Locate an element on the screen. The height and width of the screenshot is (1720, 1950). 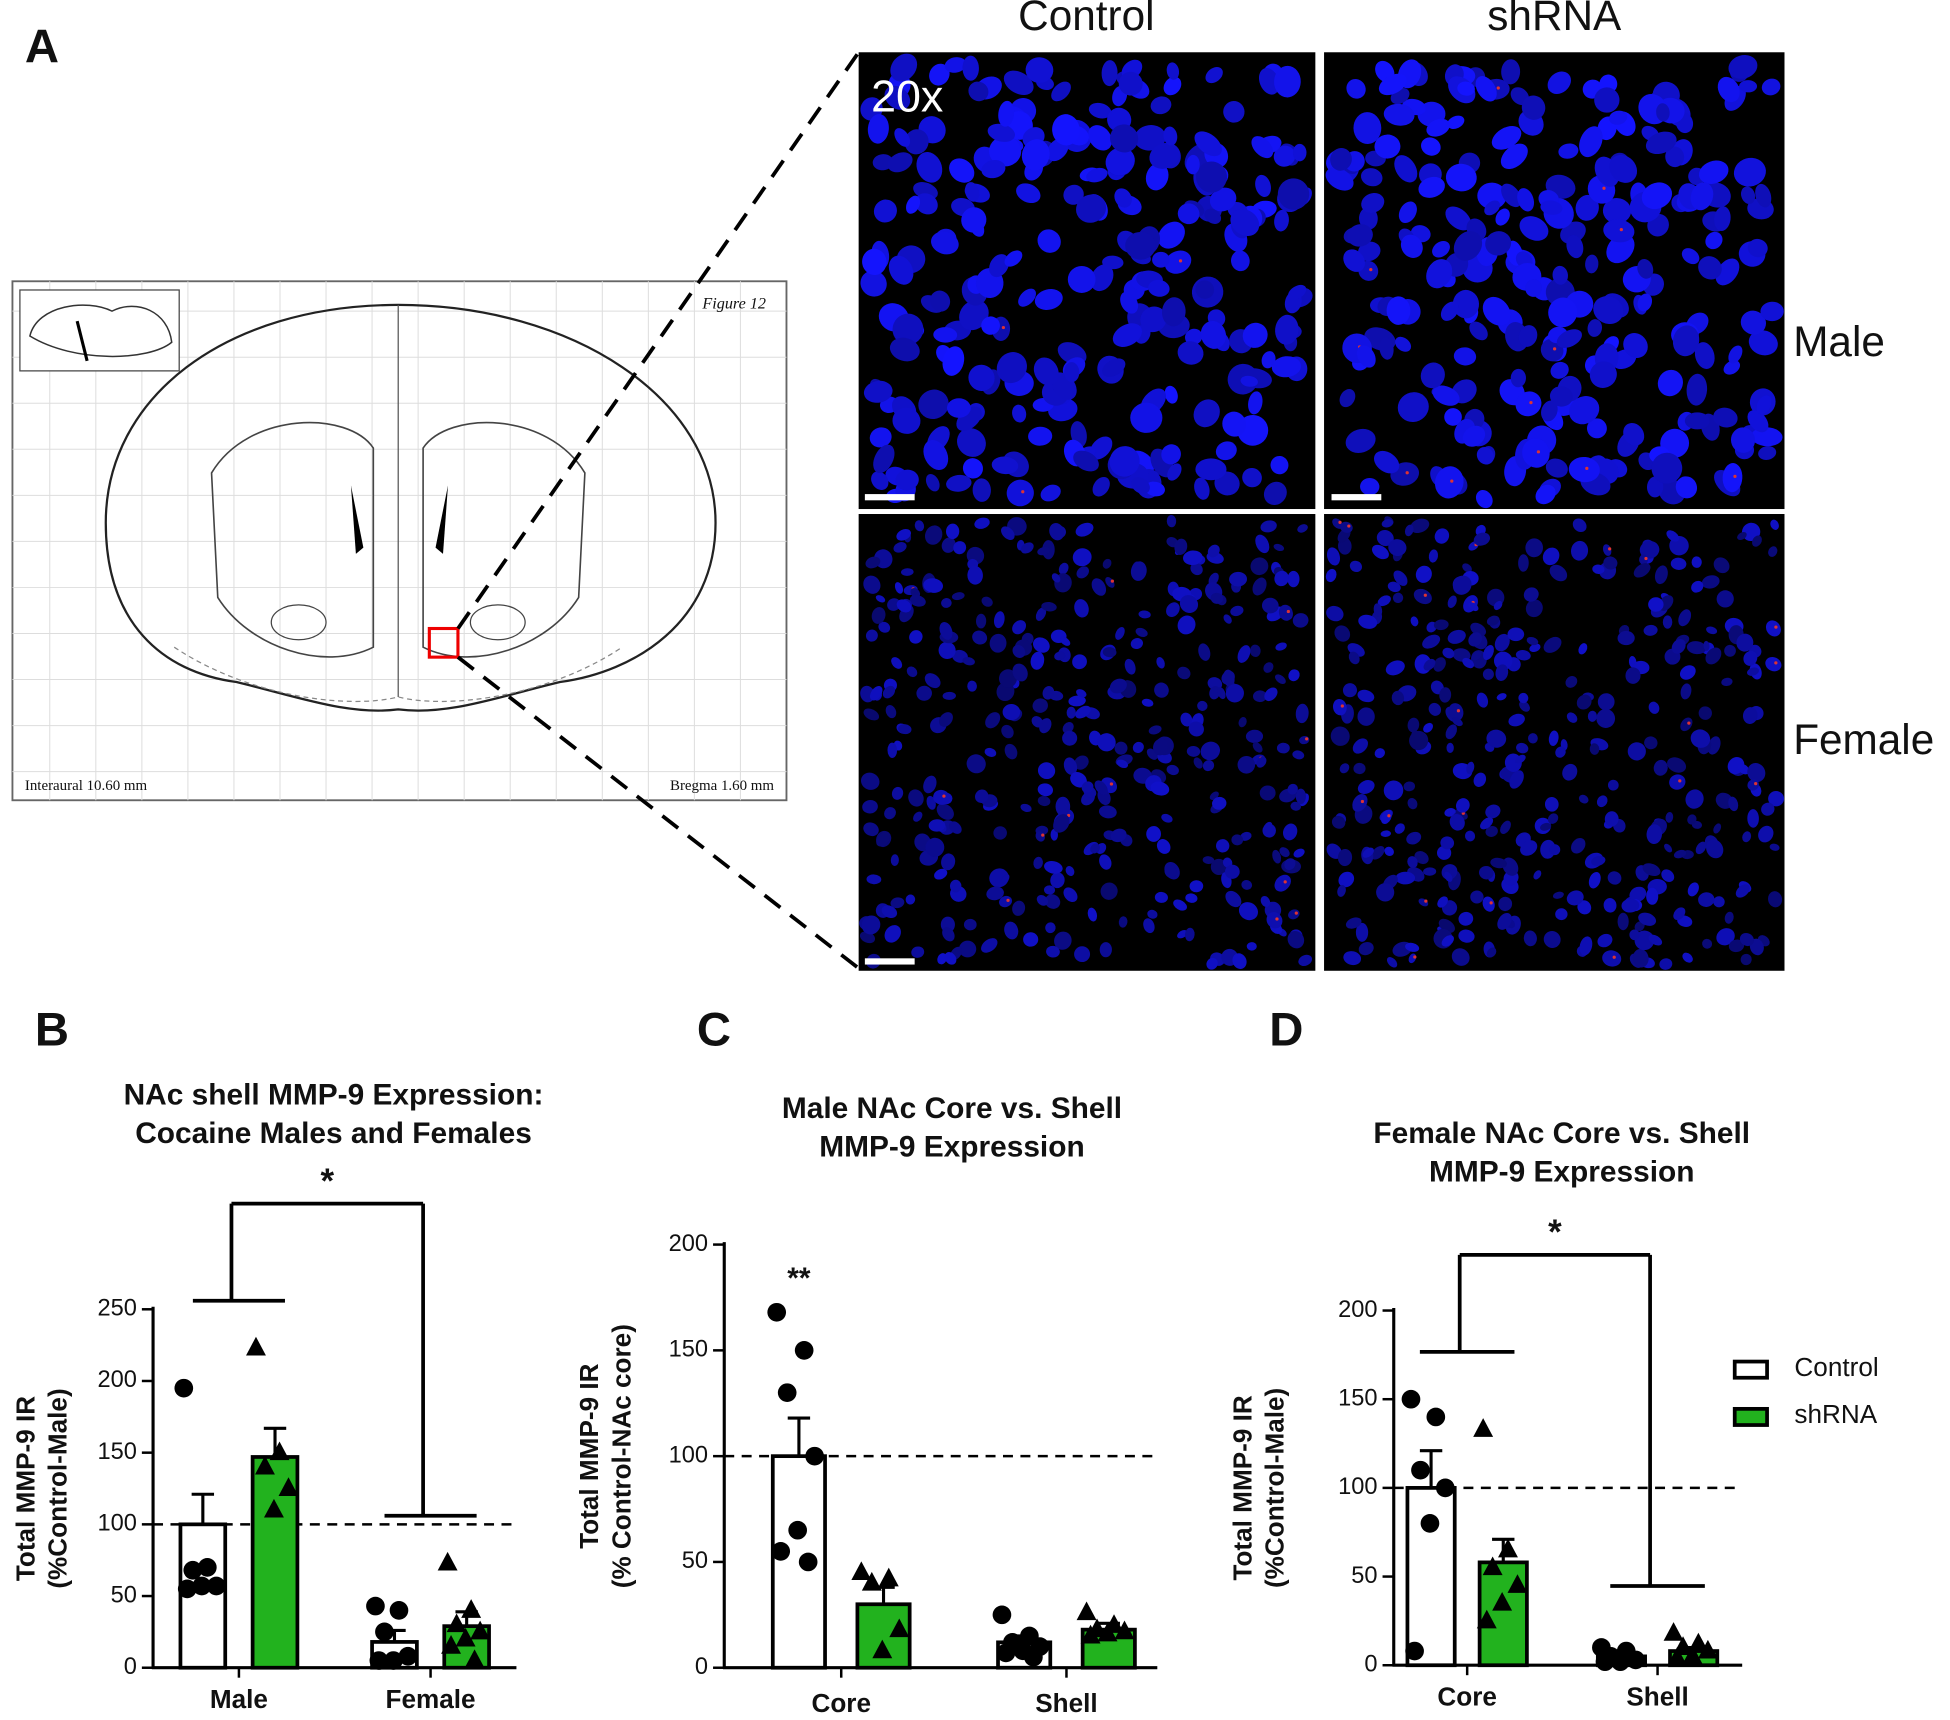
striatum-left is located at coordinates (292, 539).